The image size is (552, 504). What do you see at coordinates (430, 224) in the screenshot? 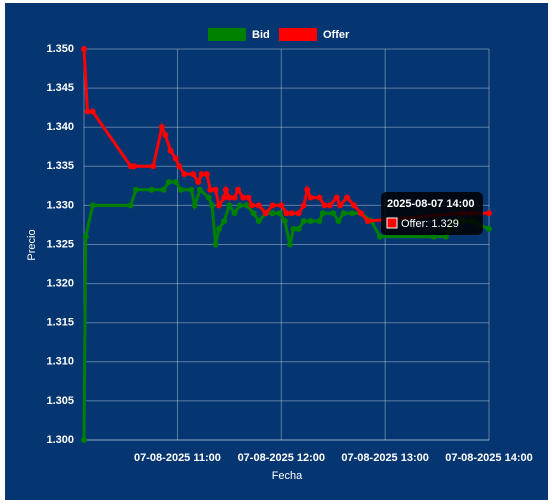
I see `tooltip-text: Offer: 1.329` at bounding box center [430, 224].